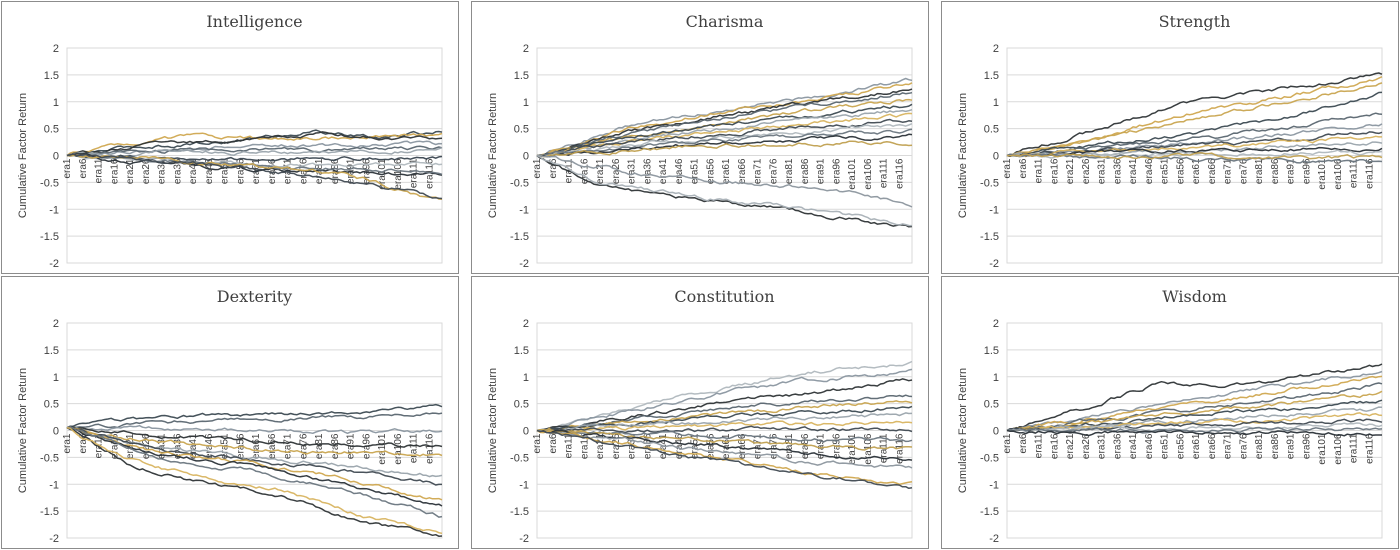 This screenshot has height=550, width=1400. What do you see at coordinates (1369, 448) in the screenshot?
I see `x-tick-label: era116` at bounding box center [1369, 448].